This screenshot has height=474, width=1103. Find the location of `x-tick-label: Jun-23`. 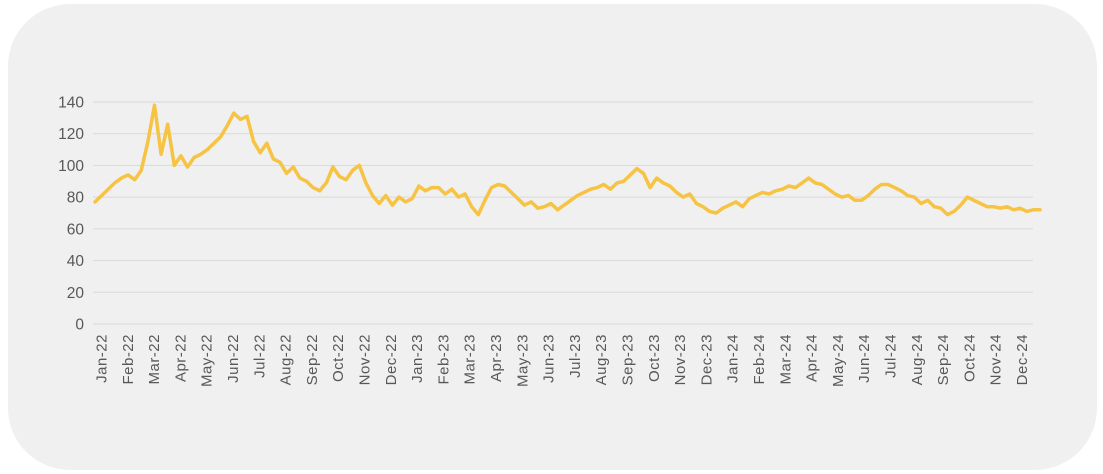

x-tick-label: Jun-23 is located at coordinates (549, 358).